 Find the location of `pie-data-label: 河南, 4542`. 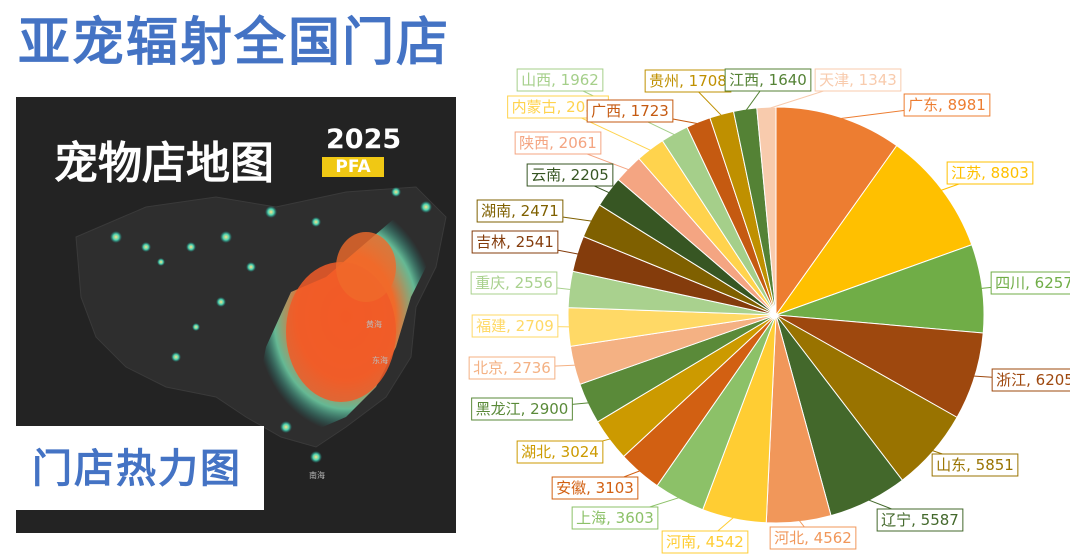

pie-data-label: 河南, 4542 is located at coordinates (705, 542).